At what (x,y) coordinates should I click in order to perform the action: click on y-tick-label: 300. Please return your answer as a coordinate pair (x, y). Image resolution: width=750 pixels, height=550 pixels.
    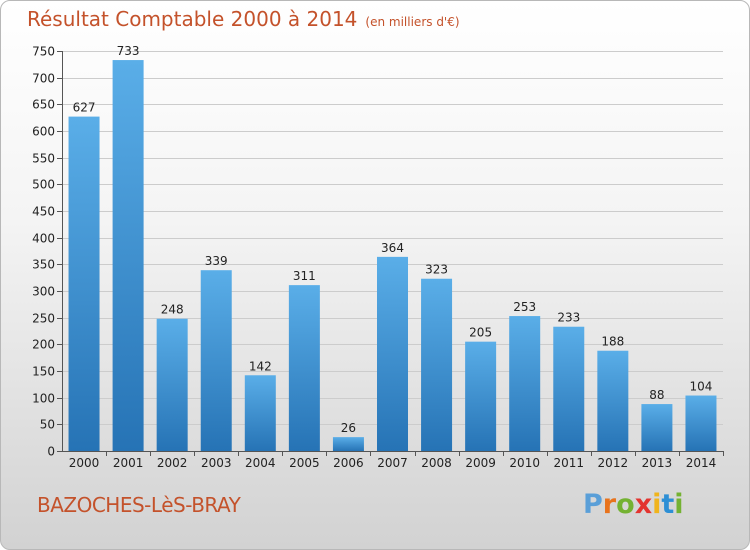
    Looking at the image, I should click on (43, 292).